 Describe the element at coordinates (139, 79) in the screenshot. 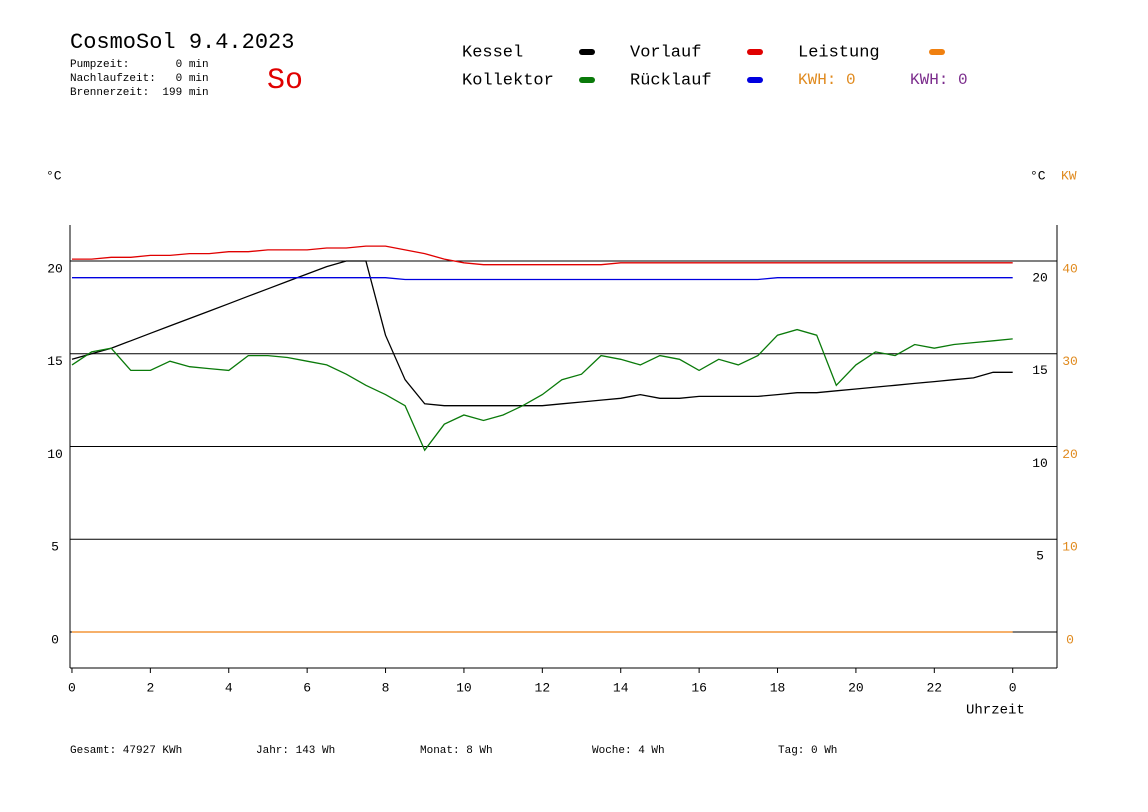

I see `info-line: Nachlaufzeit: 0 min` at that location.